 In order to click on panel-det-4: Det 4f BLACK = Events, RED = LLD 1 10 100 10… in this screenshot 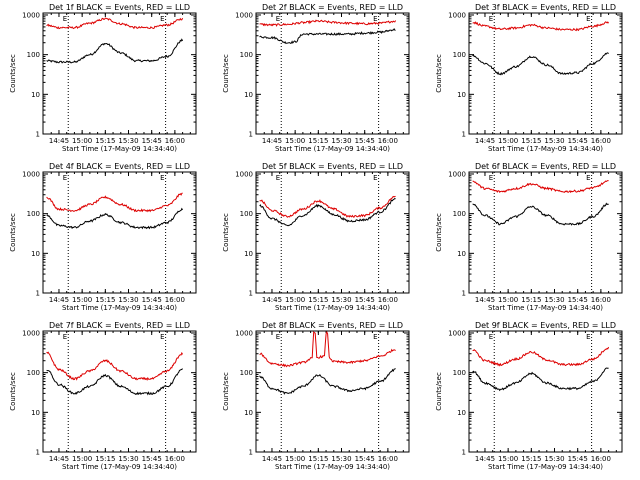, I will do `click(103, 237)`.